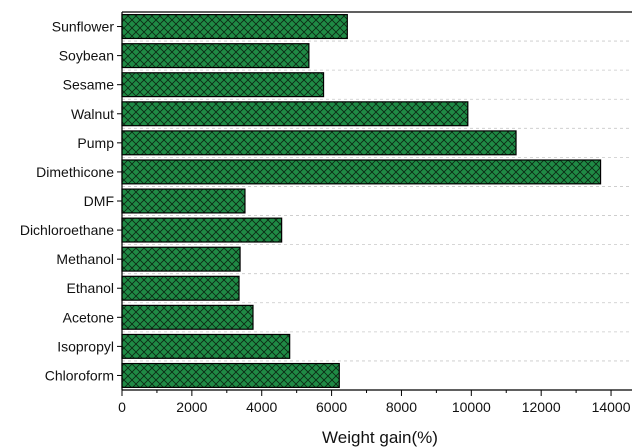 The width and height of the screenshot is (632, 448). I want to click on category-label: Sesame, so click(89, 85).